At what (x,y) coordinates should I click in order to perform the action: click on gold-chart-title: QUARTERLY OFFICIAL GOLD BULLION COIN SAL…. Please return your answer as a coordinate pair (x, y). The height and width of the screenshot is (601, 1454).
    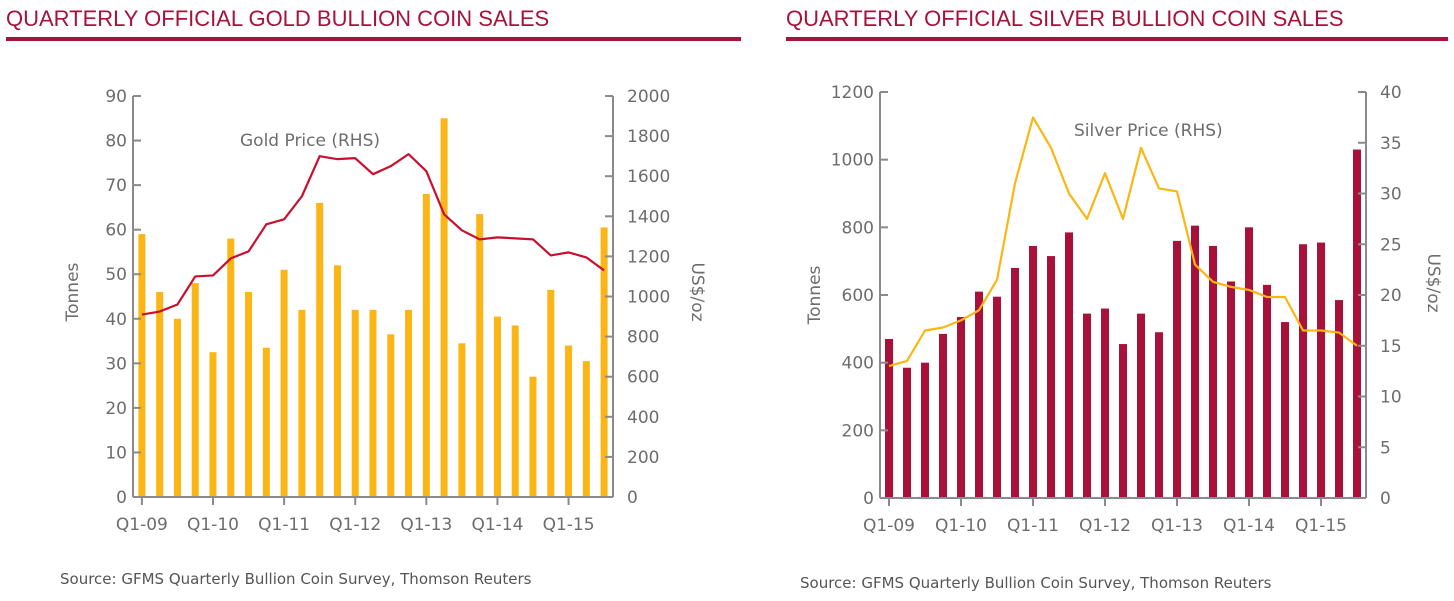
    Looking at the image, I should click on (278, 18).